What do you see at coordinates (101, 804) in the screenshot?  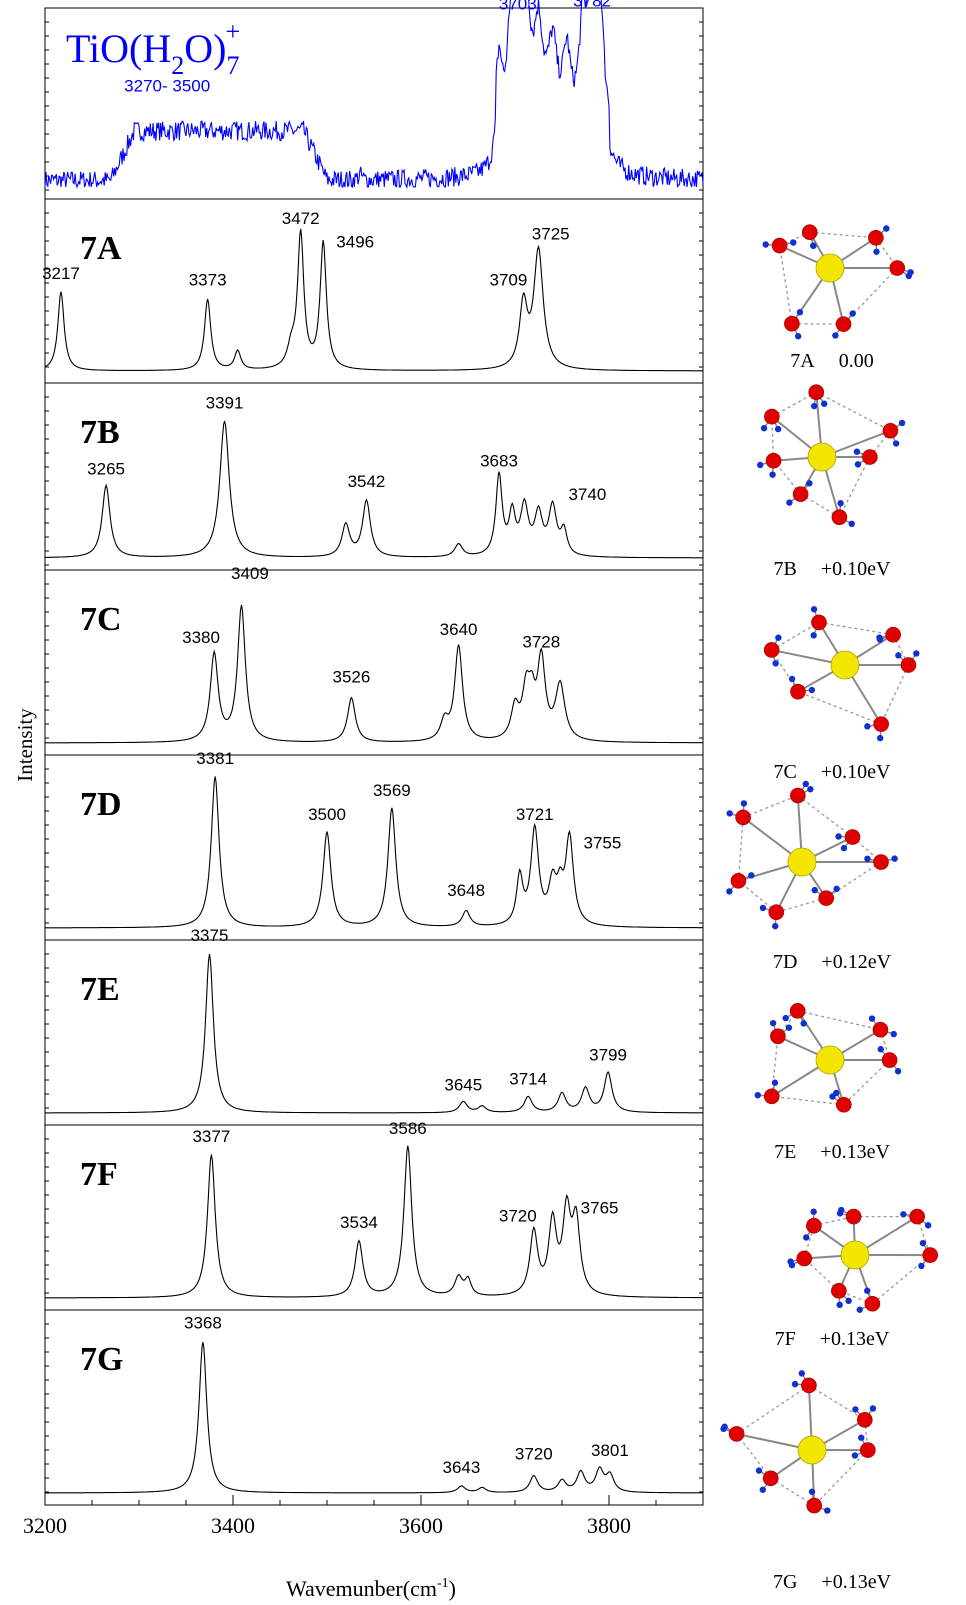 I see `panel-label: 7D` at bounding box center [101, 804].